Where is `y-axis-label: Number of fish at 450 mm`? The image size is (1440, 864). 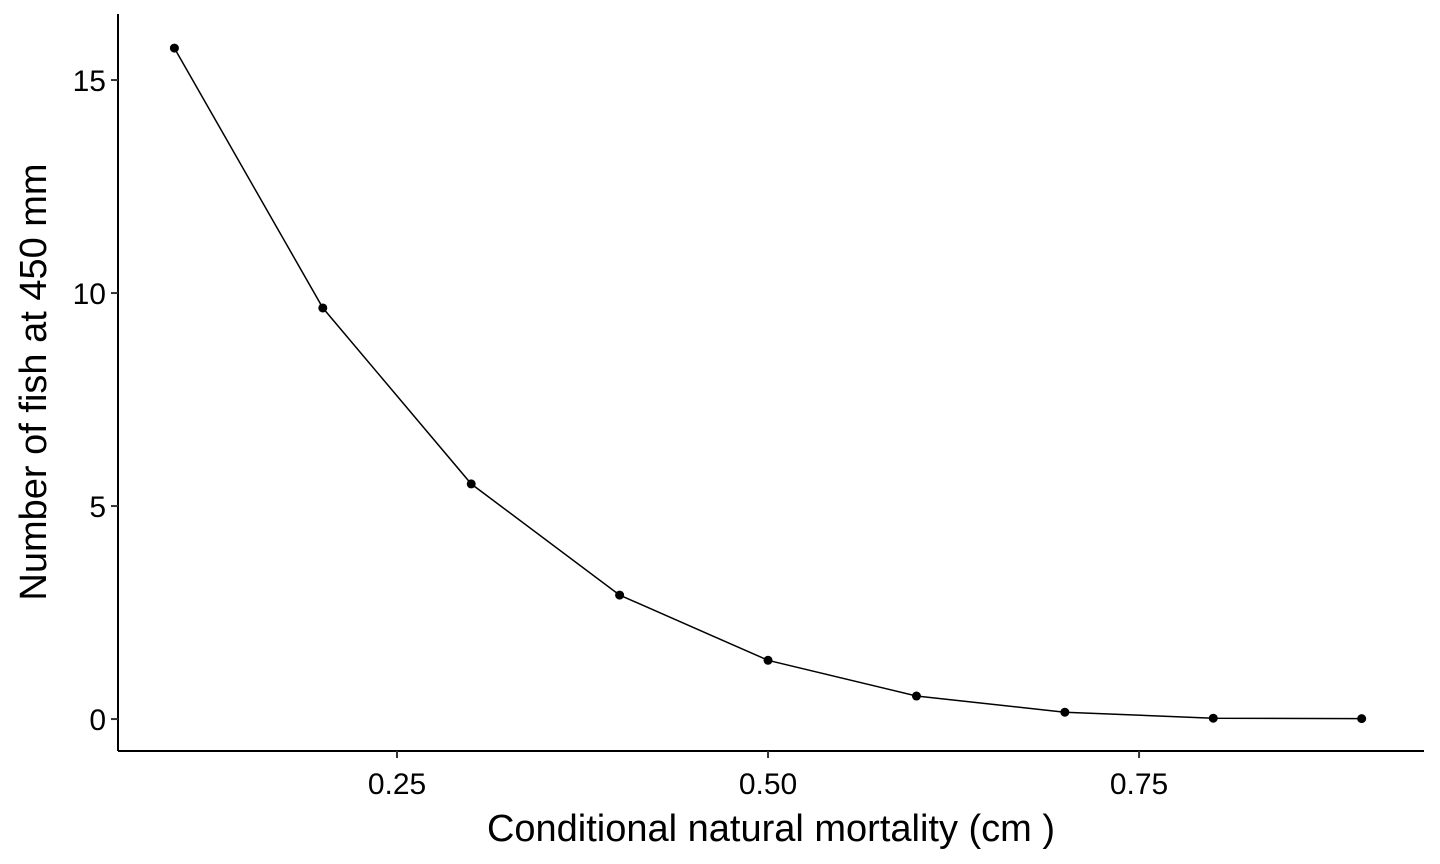
y-axis-label: Number of fish at 450 mm is located at coordinates (34, 381).